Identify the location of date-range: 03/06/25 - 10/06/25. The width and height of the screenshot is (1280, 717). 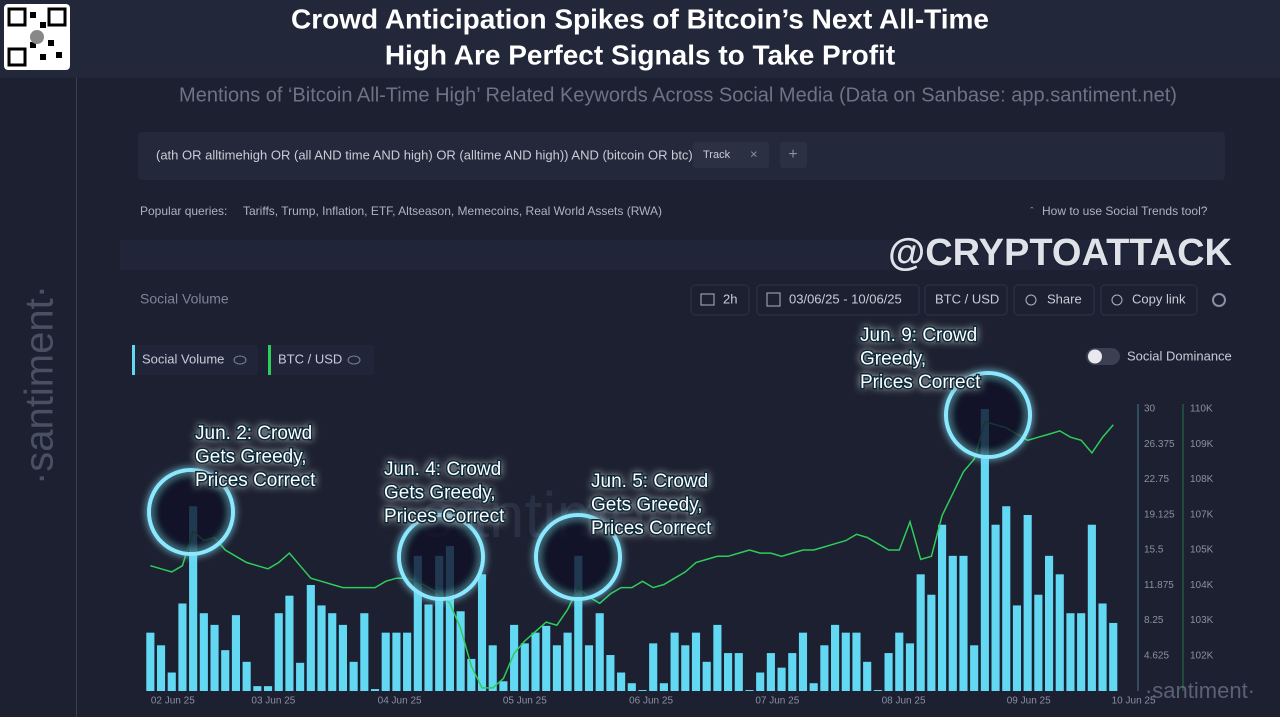
(845, 298).